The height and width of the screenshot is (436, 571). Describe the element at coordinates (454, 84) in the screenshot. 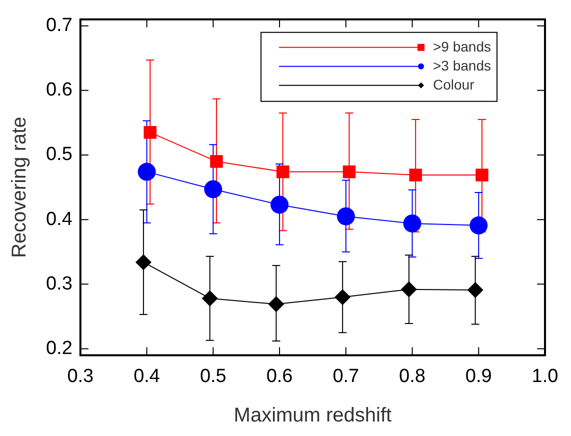

I see `legend-label: Colour` at that location.